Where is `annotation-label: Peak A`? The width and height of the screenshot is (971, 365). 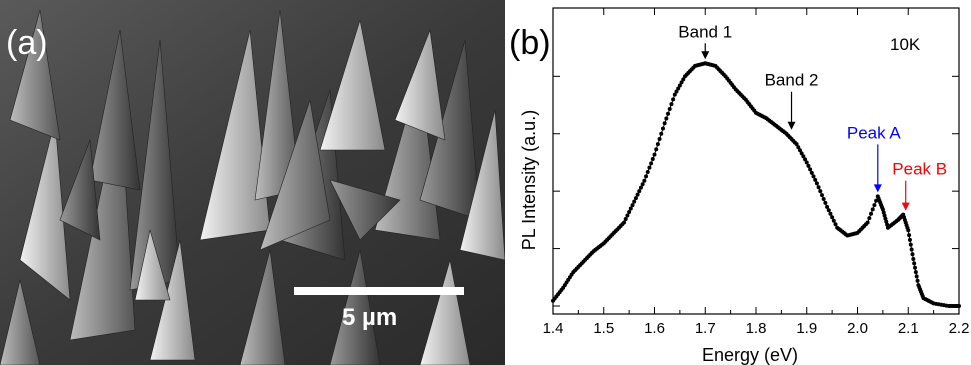
annotation-label: Peak A is located at coordinates (874, 132).